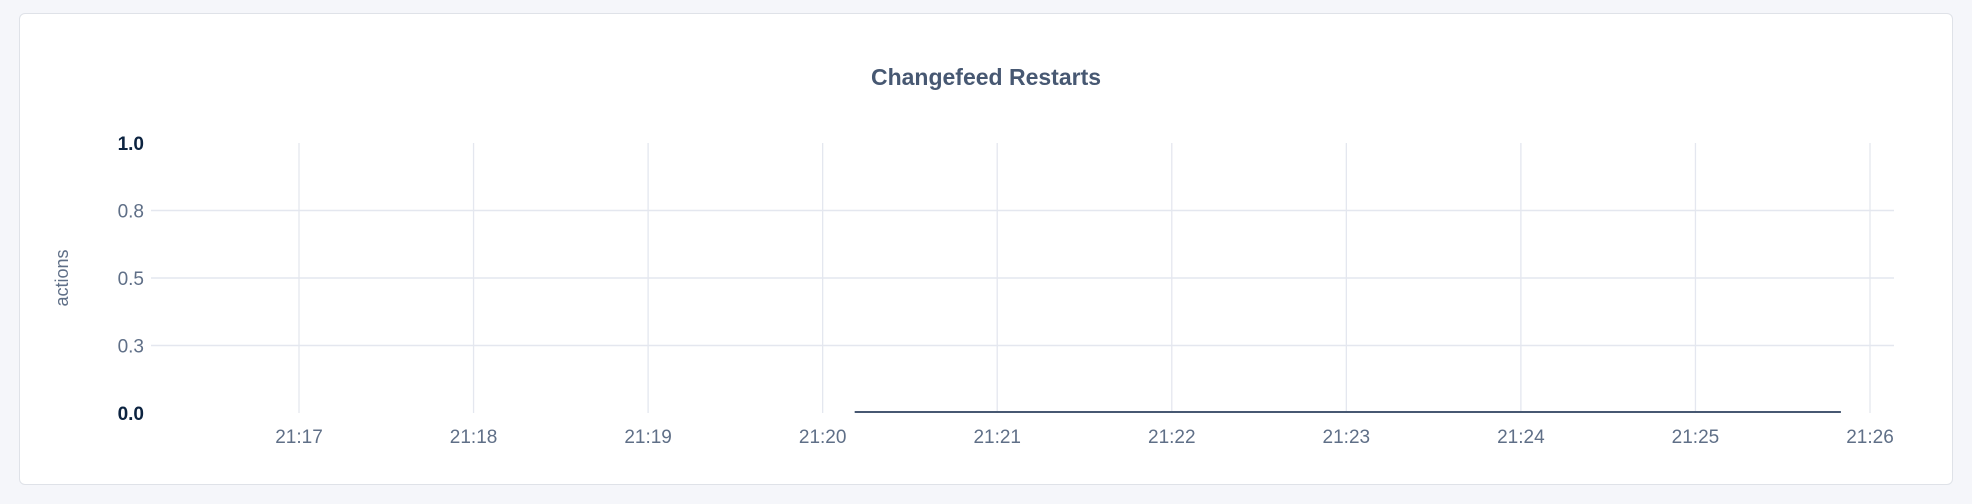  Describe the element at coordinates (1696, 437) in the screenshot. I see `x-tick-label: 21:25` at that location.